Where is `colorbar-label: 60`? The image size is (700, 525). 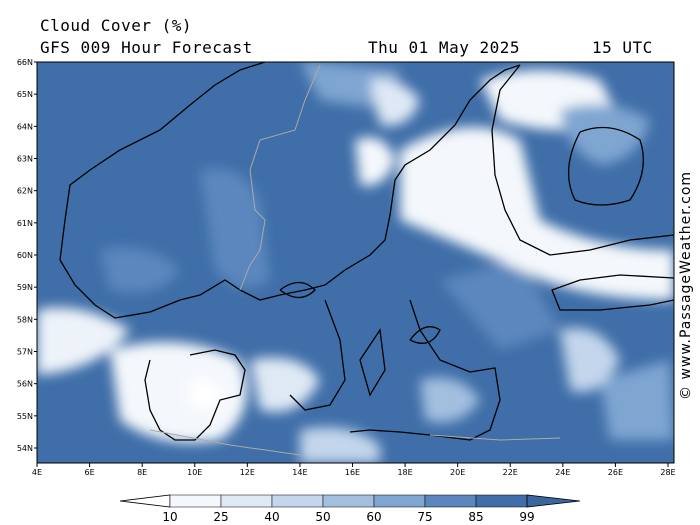
colorbar-label: 60 is located at coordinates (374, 517).